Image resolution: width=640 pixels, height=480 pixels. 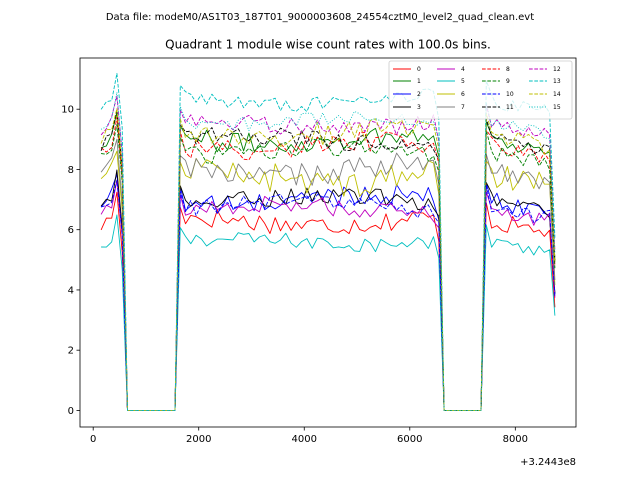 I want to click on legend-label-6: 6, so click(x=463, y=94).